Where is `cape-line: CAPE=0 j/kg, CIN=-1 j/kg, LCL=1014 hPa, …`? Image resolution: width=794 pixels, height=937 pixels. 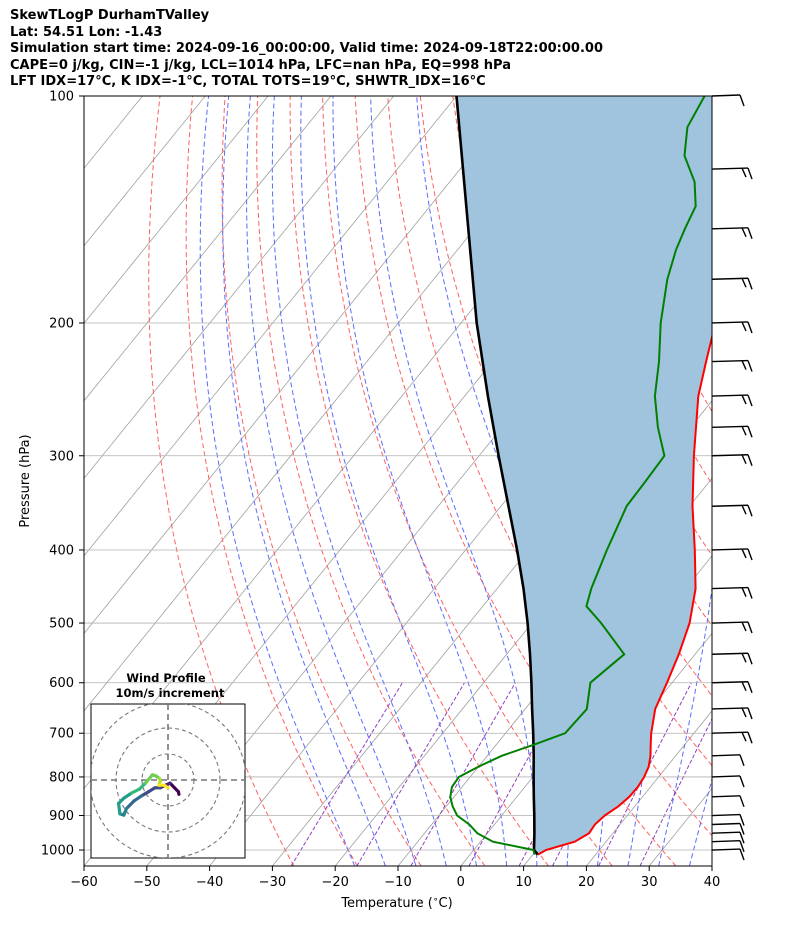 cape-line: CAPE=0 j/kg, CIN=-1 j/kg, LCL=1014 hPa, … is located at coordinates (260, 65).